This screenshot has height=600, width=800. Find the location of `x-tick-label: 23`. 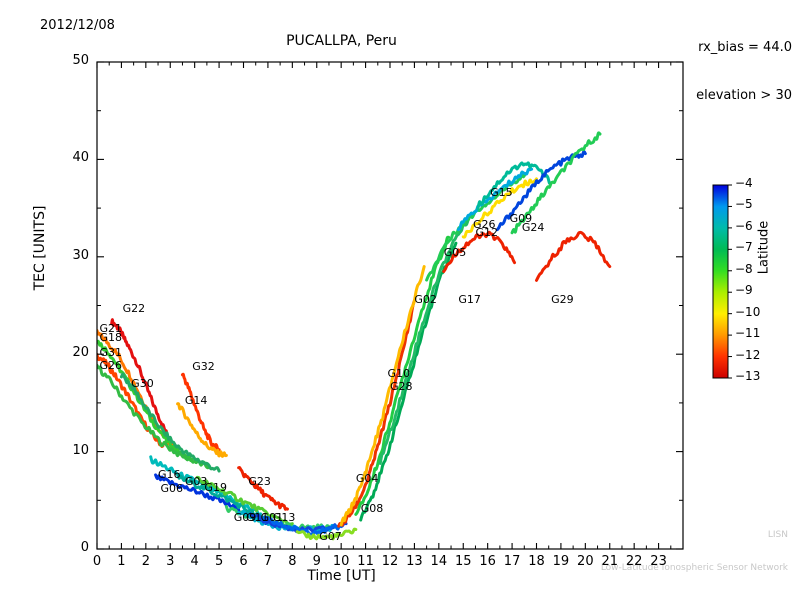

x-tick-label: 23 is located at coordinates (658, 561).